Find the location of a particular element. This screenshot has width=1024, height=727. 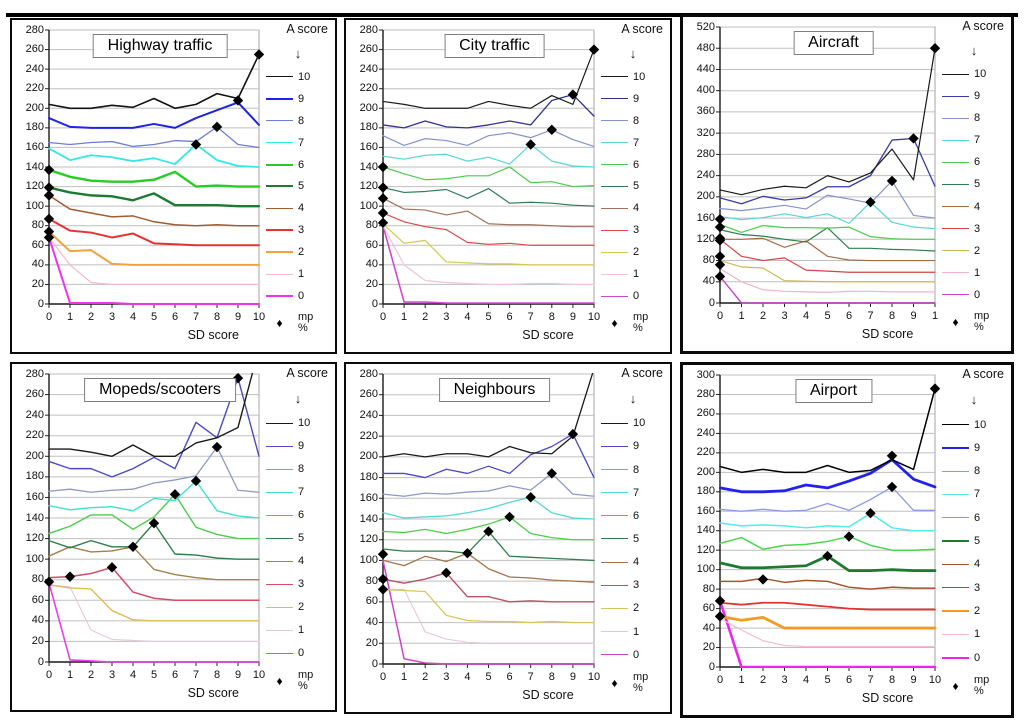

series-line-a8 is located at coordinates (827, 499).